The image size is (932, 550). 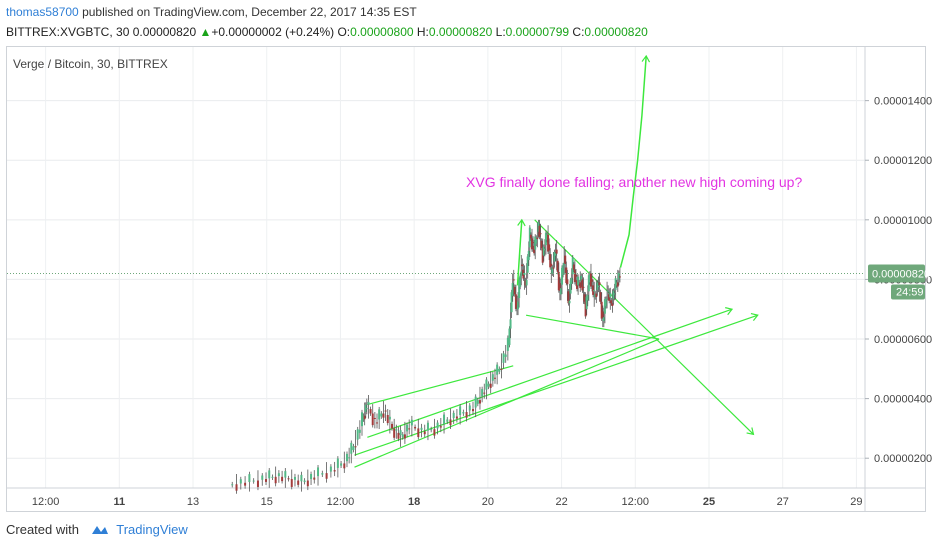 What do you see at coordinates (414, 502) in the screenshot?
I see `x-tick-label: 18` at bounding box center [414, 502].